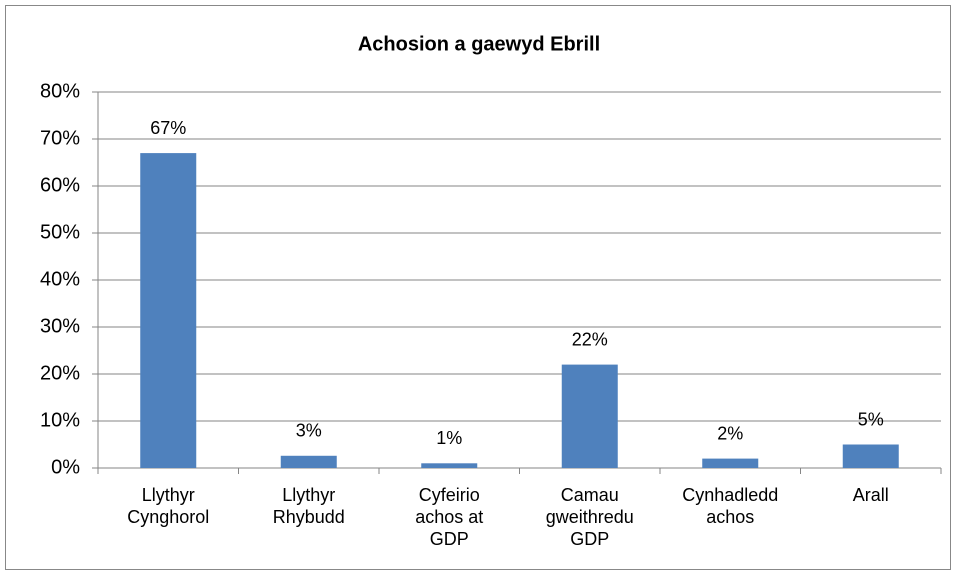  What do you see at coordinates (65, 467) in the screenshot?
I see `y-tick-label: 0%` at bounding box center [65, 467].